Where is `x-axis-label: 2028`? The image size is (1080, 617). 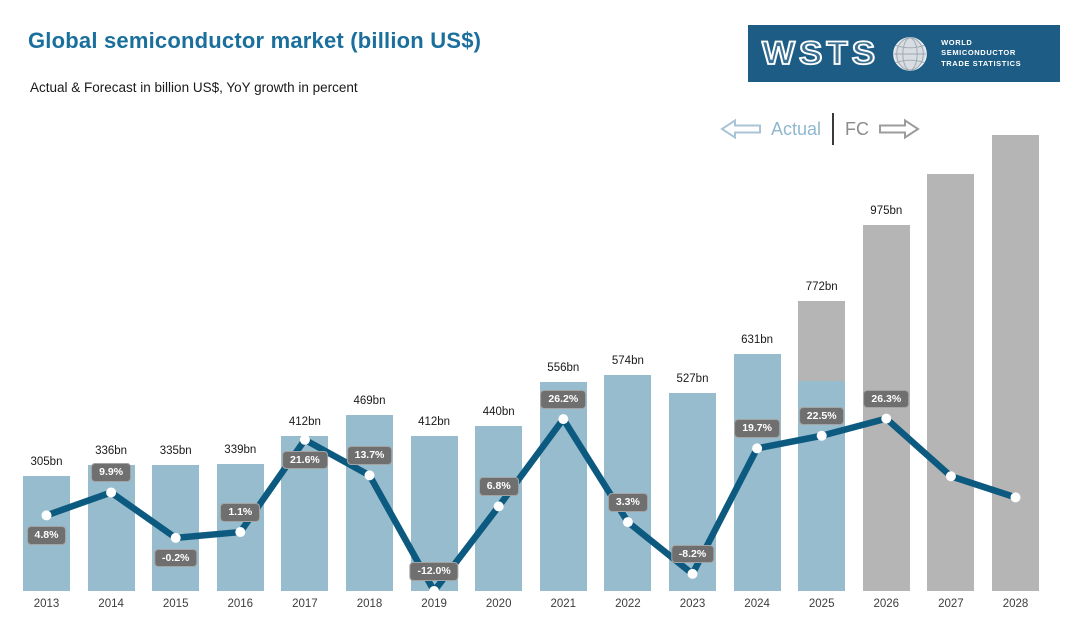 x-axis-label: 2028 is located at coordinates (1015, 604).